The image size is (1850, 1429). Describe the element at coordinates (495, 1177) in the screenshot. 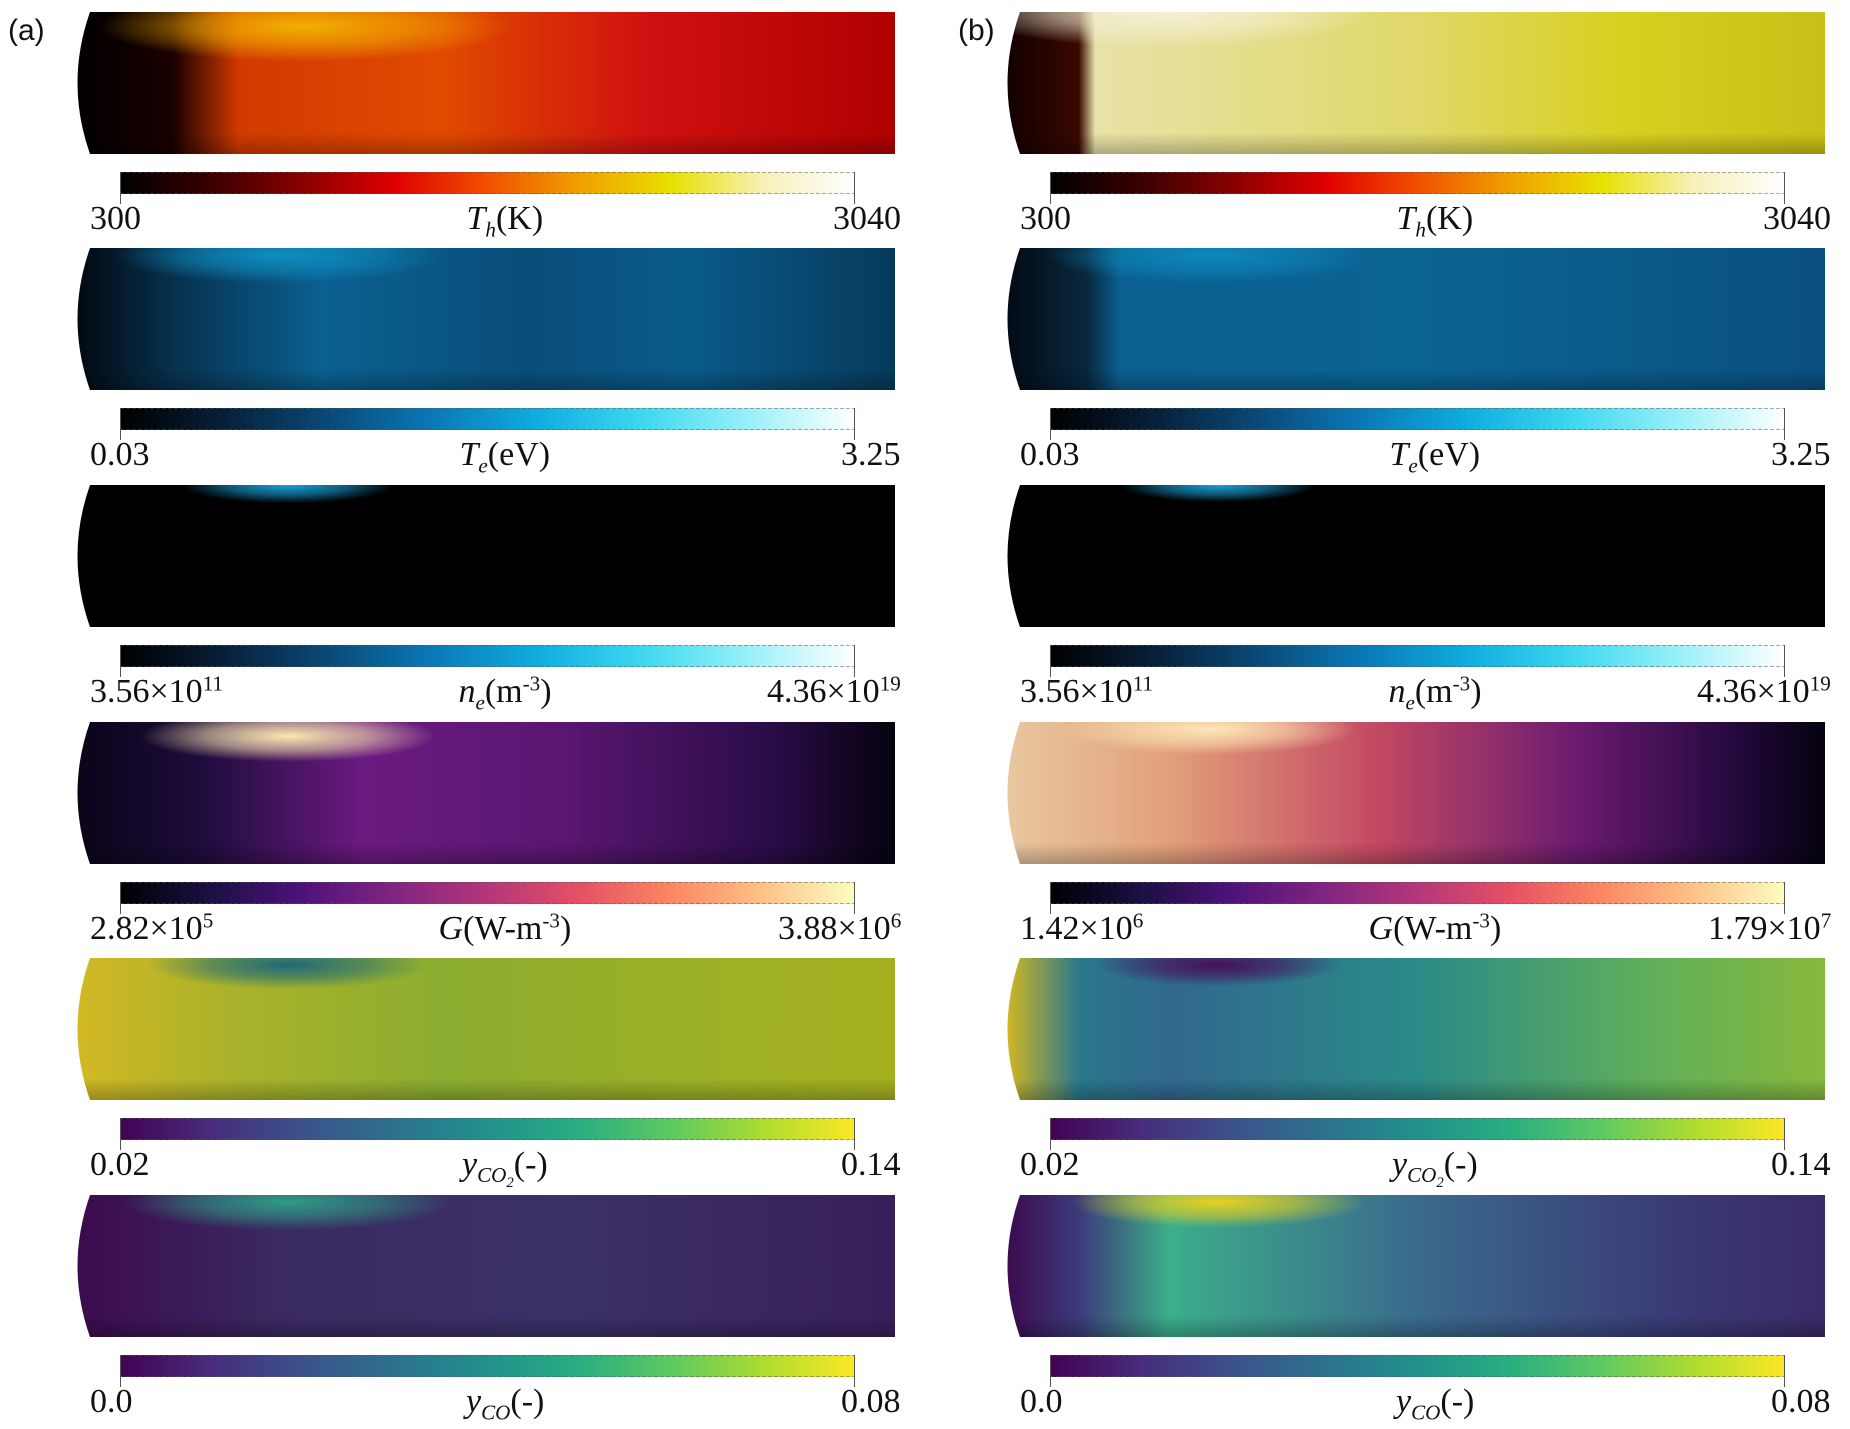

I see `title-subscript-group: CO2` at that location.